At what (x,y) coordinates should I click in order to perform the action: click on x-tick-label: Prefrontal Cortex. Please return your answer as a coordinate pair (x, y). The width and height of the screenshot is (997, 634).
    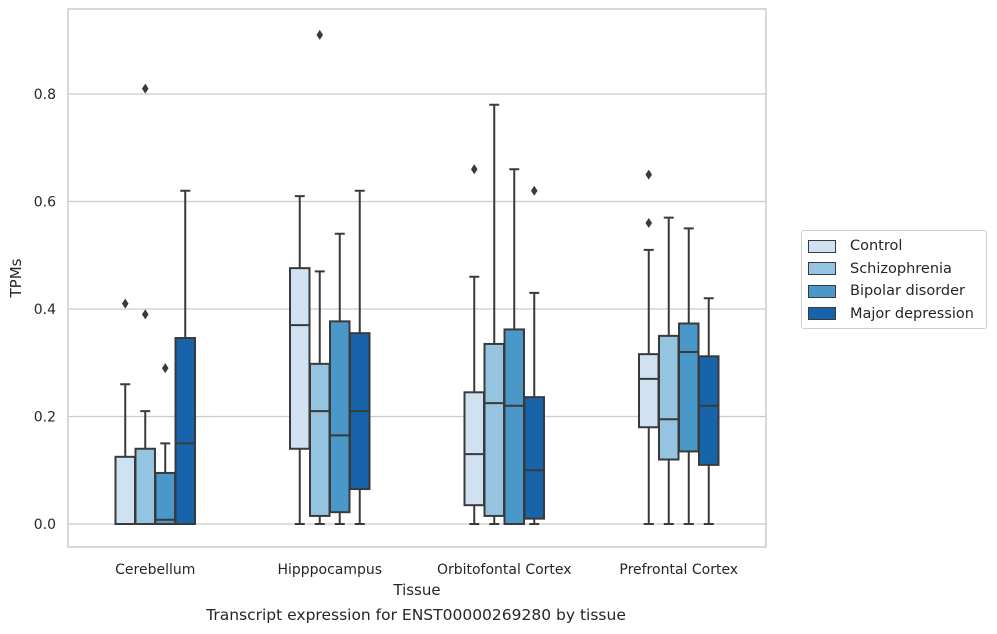
    Looking at the image, I should click on (678, 570).